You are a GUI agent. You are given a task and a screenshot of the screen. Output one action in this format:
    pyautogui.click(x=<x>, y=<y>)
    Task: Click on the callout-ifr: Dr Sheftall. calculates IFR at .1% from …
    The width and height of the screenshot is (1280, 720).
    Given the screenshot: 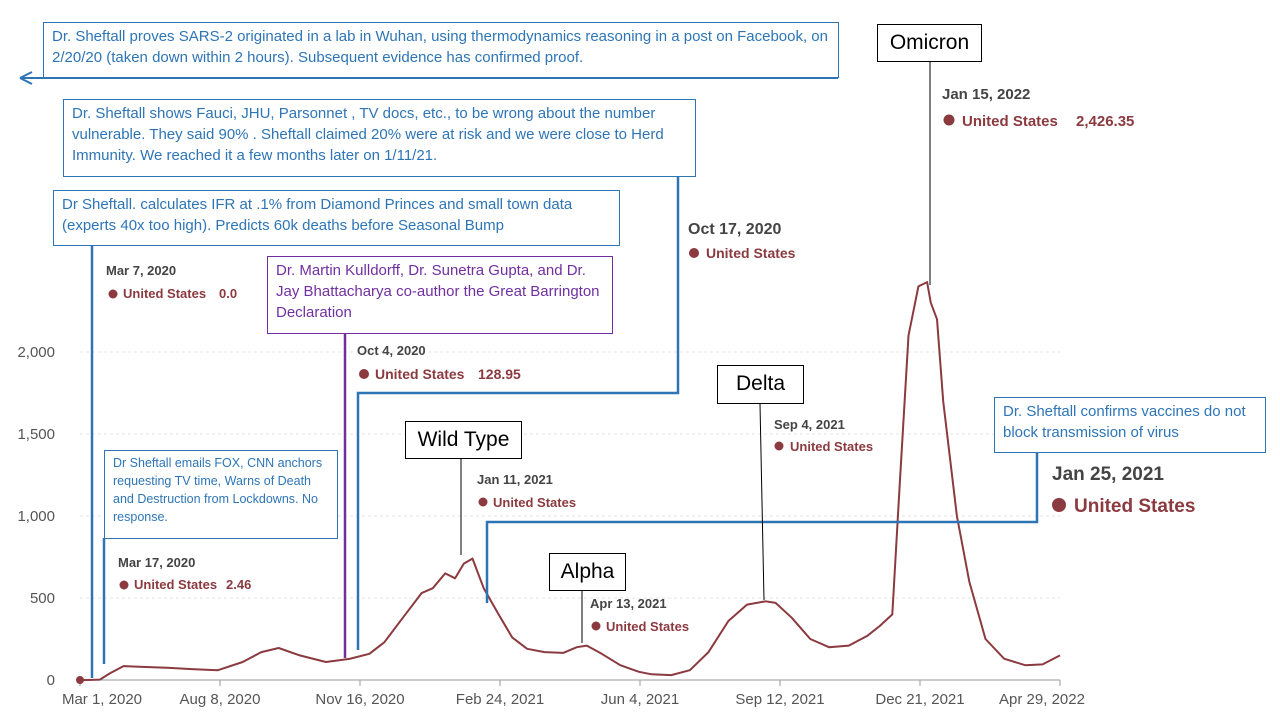 What is the action you would take?
    pyautogui.click(x=336, y=218)
    